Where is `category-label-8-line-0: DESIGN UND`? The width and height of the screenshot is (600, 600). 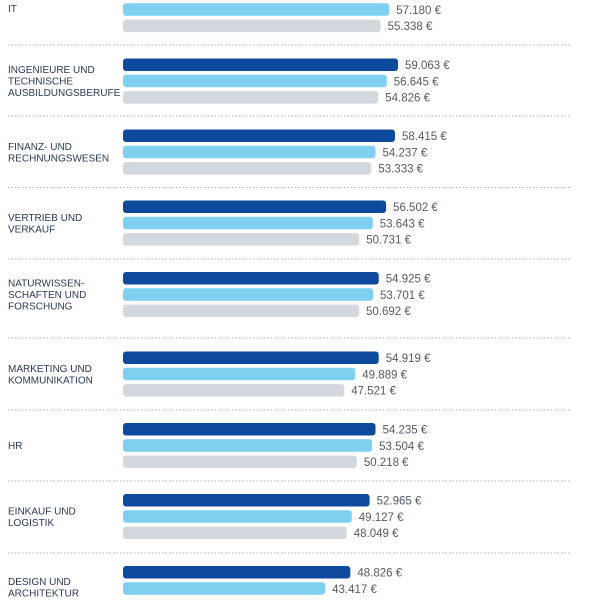 category-label-8-line-0: DESIGN UND is located at coordinates (39, 582).